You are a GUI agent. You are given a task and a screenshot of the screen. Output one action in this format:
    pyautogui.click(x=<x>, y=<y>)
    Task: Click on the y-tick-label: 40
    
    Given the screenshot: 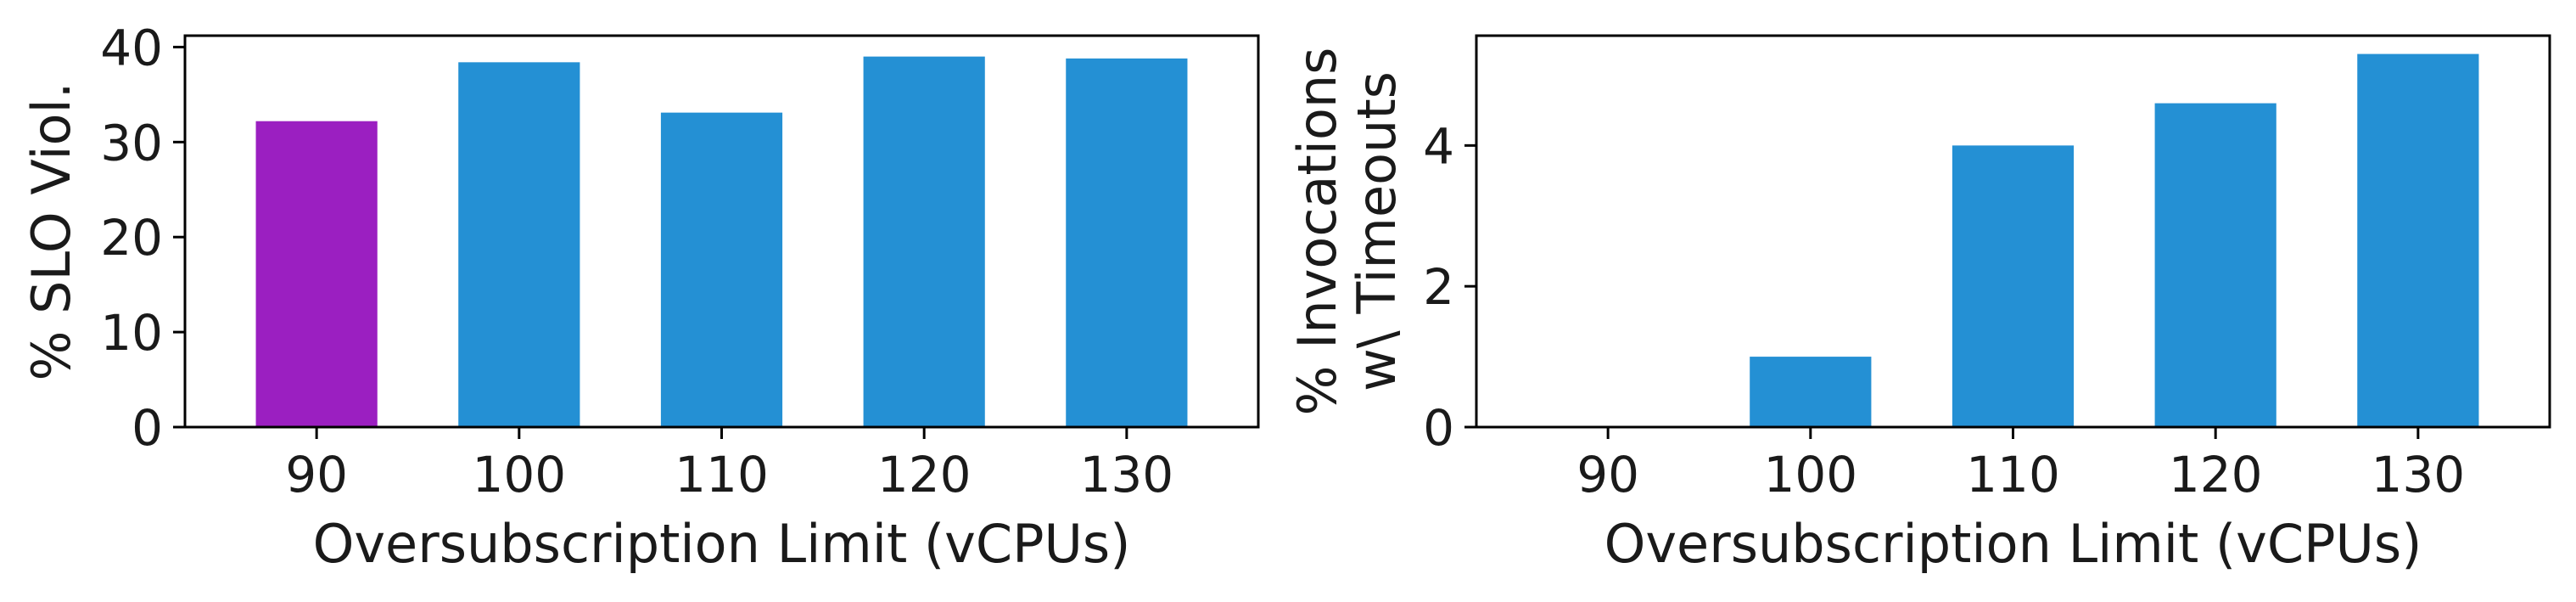 What is the action you would take?
    pyautogui.click(x=131, y=47)
    